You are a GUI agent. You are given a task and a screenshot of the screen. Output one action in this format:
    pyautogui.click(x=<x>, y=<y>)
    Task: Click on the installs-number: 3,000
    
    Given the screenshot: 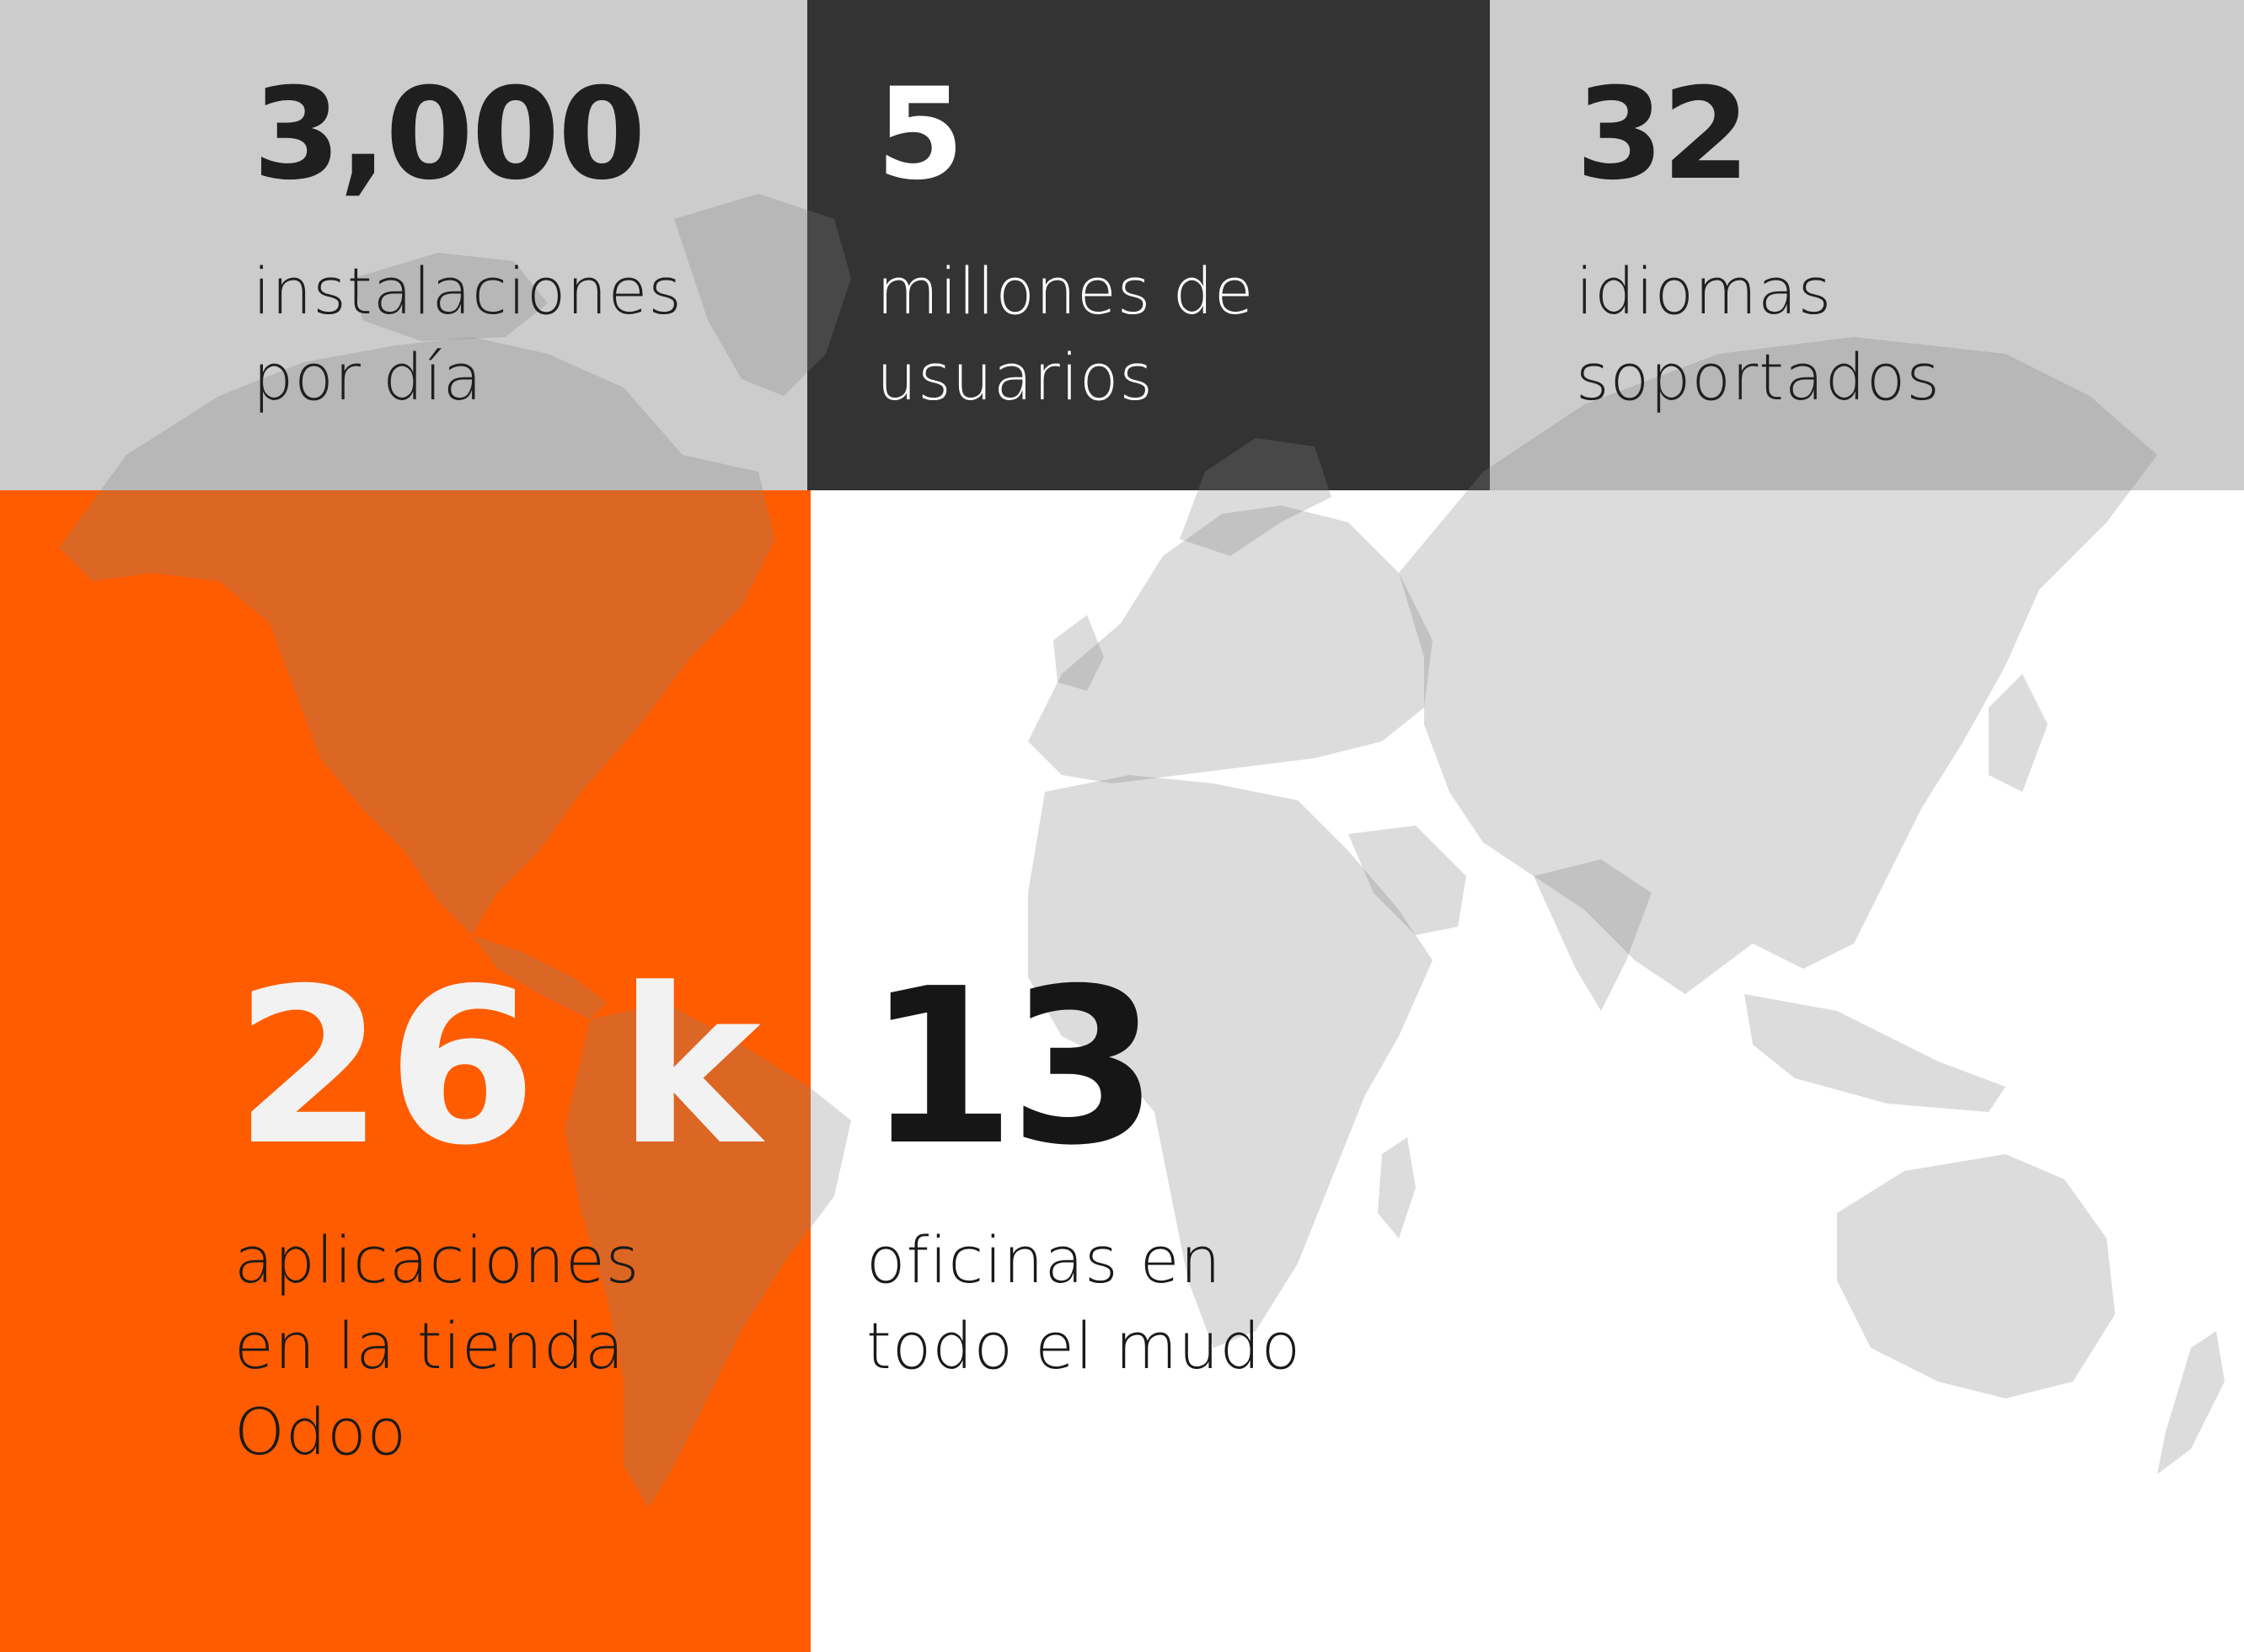 What is the action you would take?
    pyautogui.click(x=449, y=134)
    